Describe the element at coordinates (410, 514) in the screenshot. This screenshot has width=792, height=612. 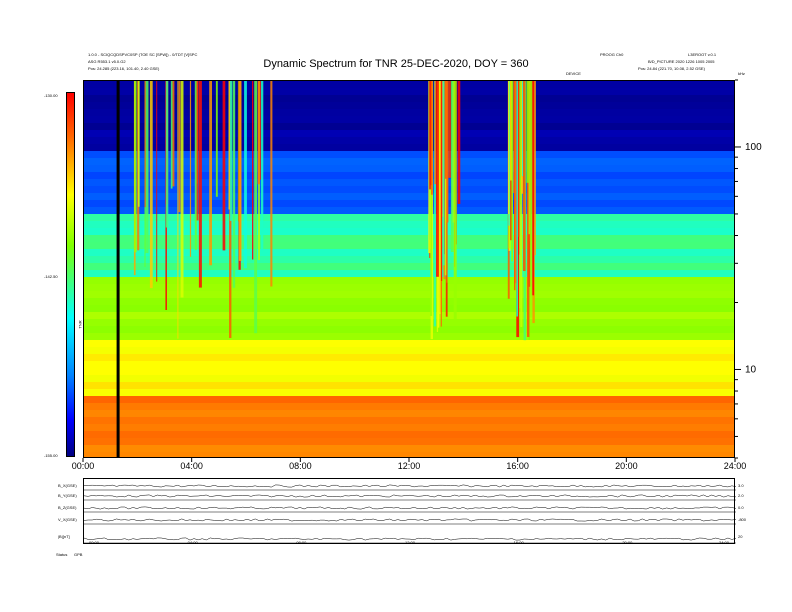
I see `timeseries-plot: 00:00 04:00 08:00 12:00 16:00 20:00 24:00` at that location.